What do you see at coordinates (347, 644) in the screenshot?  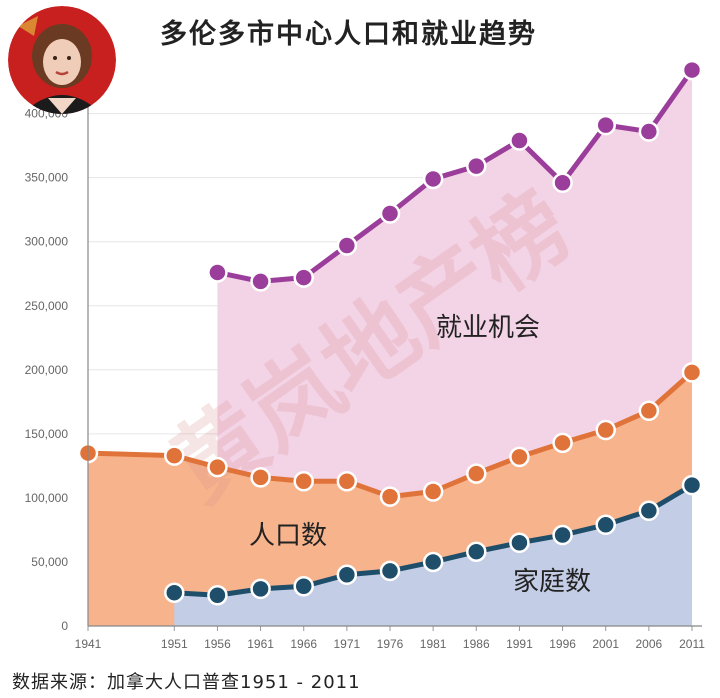 I see `x-tick-label: 1971` at bounding box center [347, 644].